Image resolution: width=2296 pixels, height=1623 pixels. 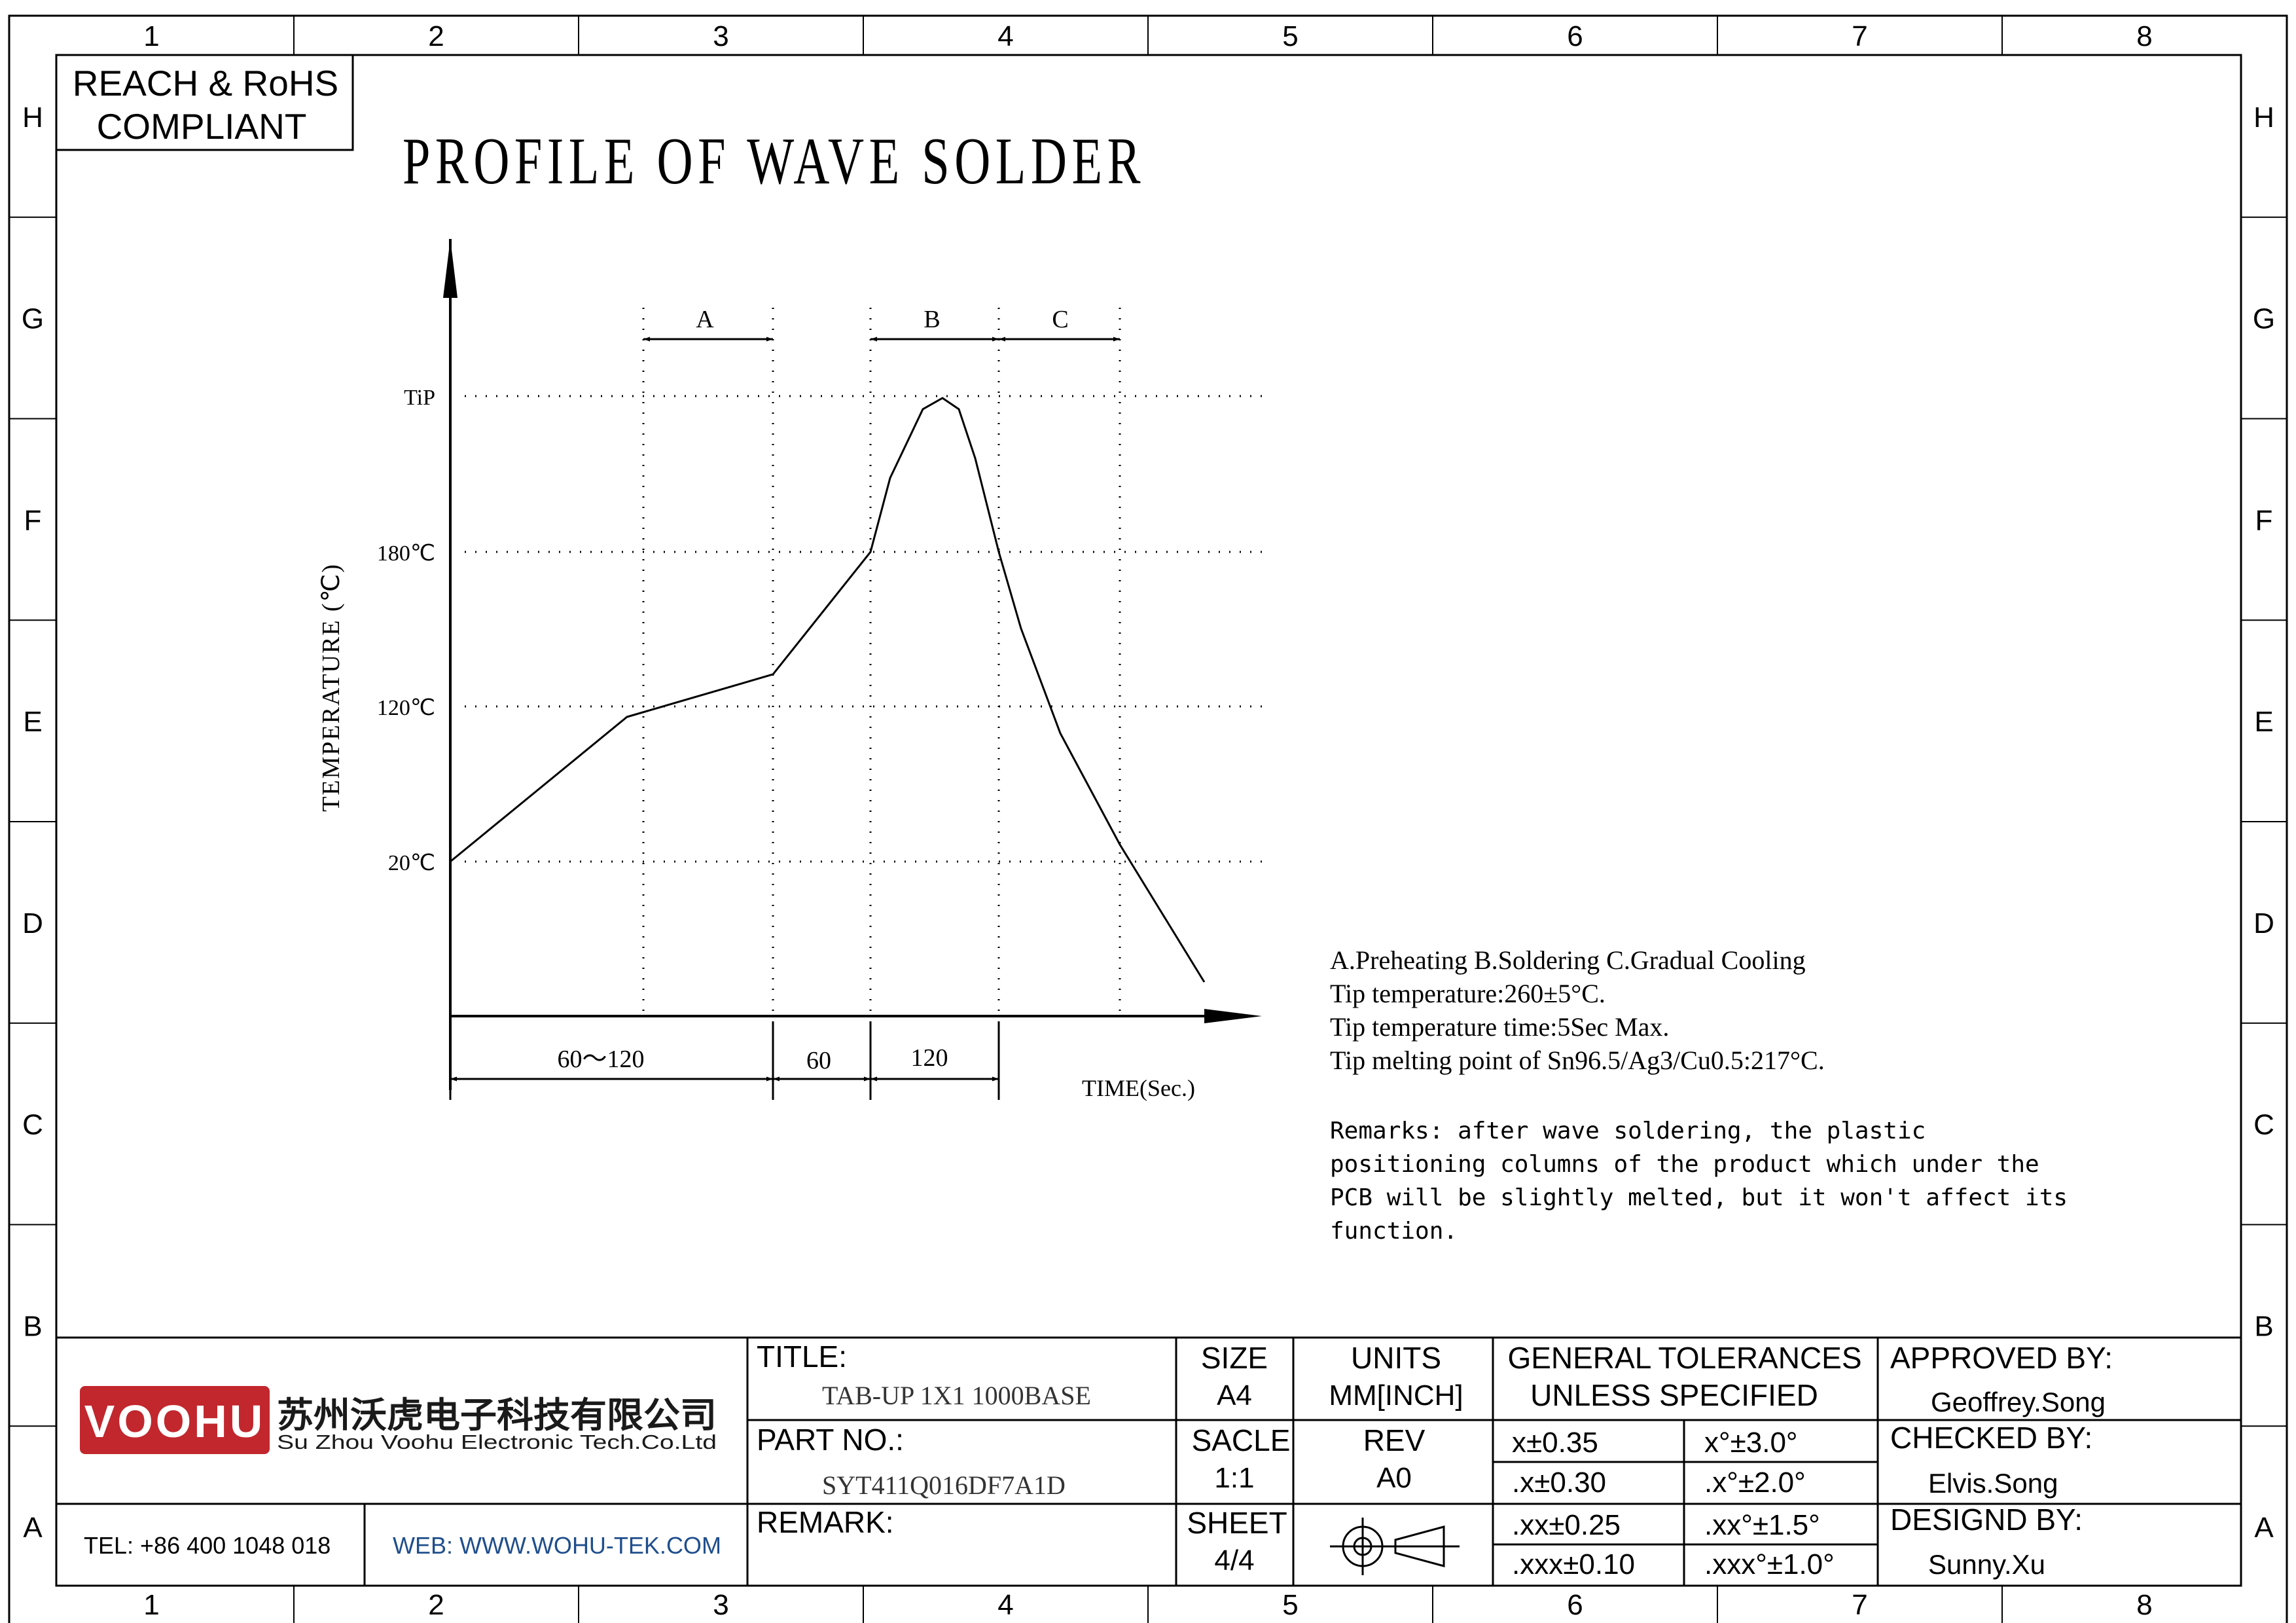 What do you see at coordinates (1468, 993) in the screenshot?
I see `tip-temperature-note: Tip temperature:260±5°C.` at bounding box center [1468, 993].